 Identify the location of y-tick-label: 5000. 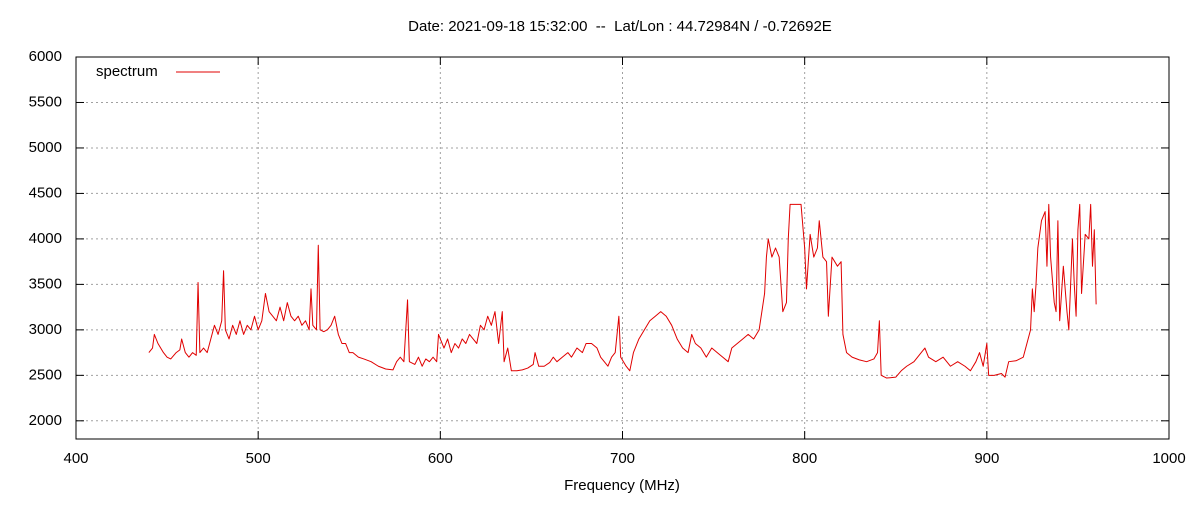
(45, 147).